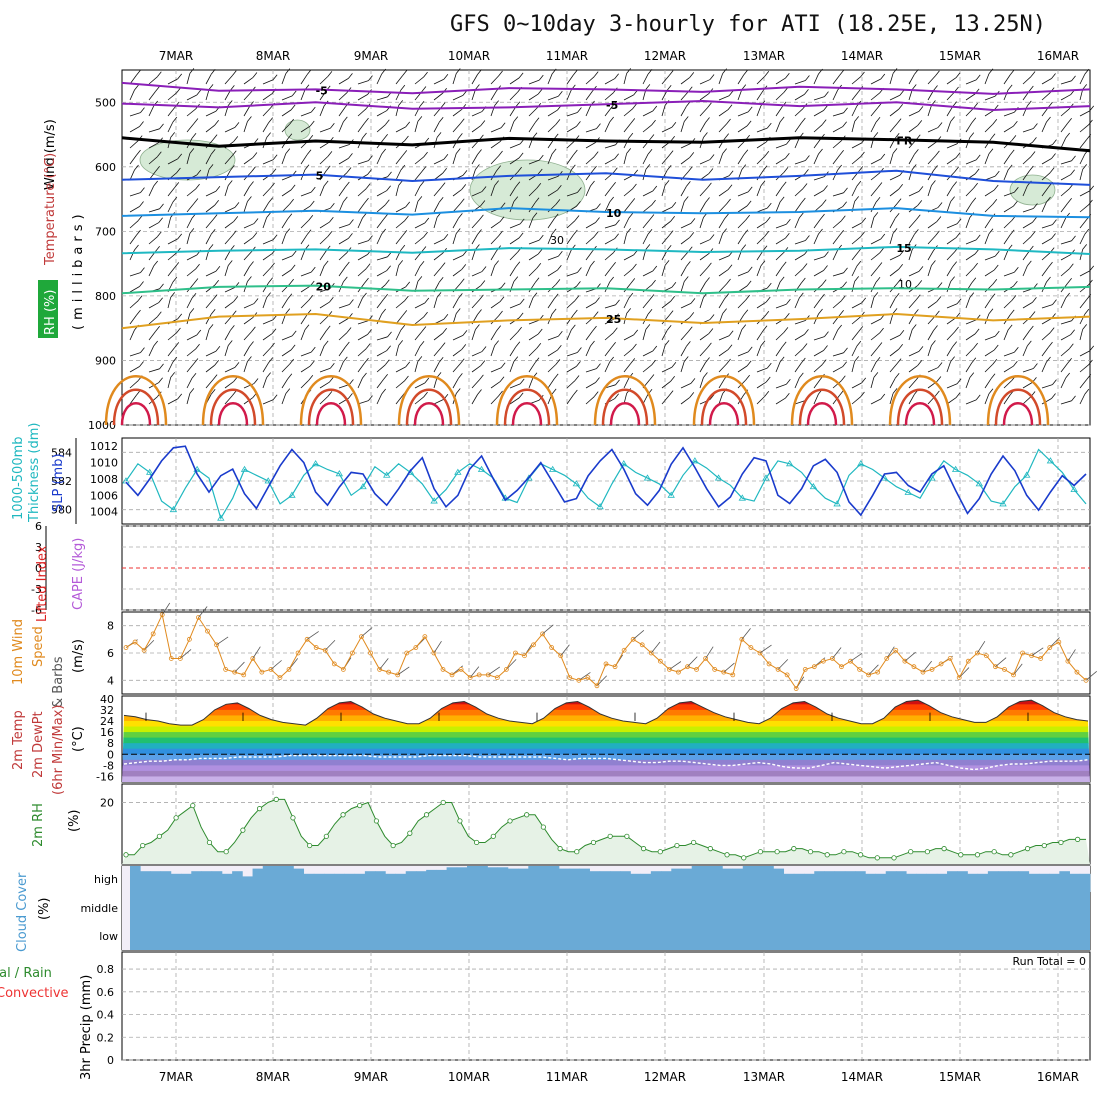  Describe the element at coordinates (862, 56) in the screenshot. I see `date-label-top: 14MAR` at that location.